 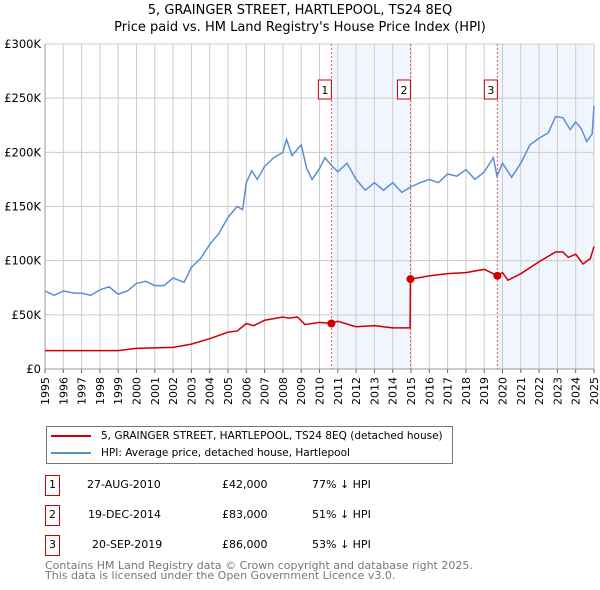 I want to click on marker-badge: 1, so click(x=52, y=485).